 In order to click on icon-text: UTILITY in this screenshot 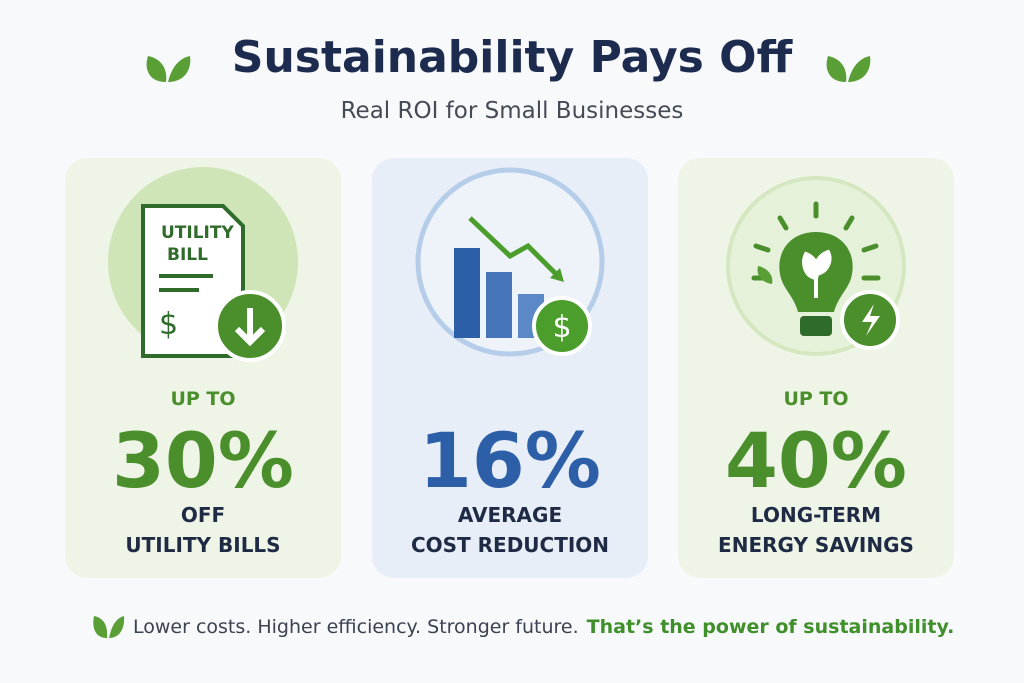, I will do `click(197, 233)`.